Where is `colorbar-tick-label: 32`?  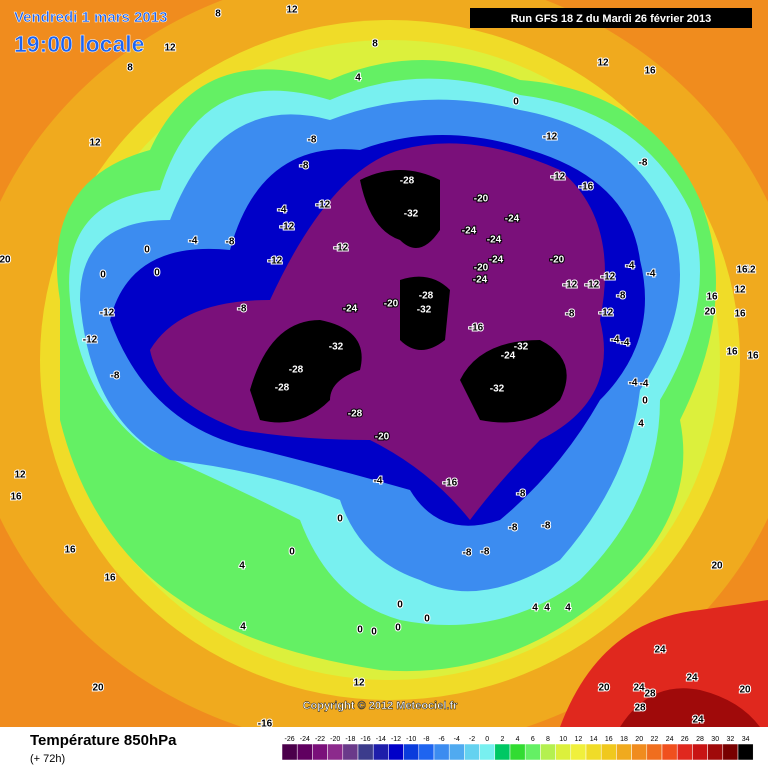 colorbar-tick-label: 32 is located at coordinates (731, 739).